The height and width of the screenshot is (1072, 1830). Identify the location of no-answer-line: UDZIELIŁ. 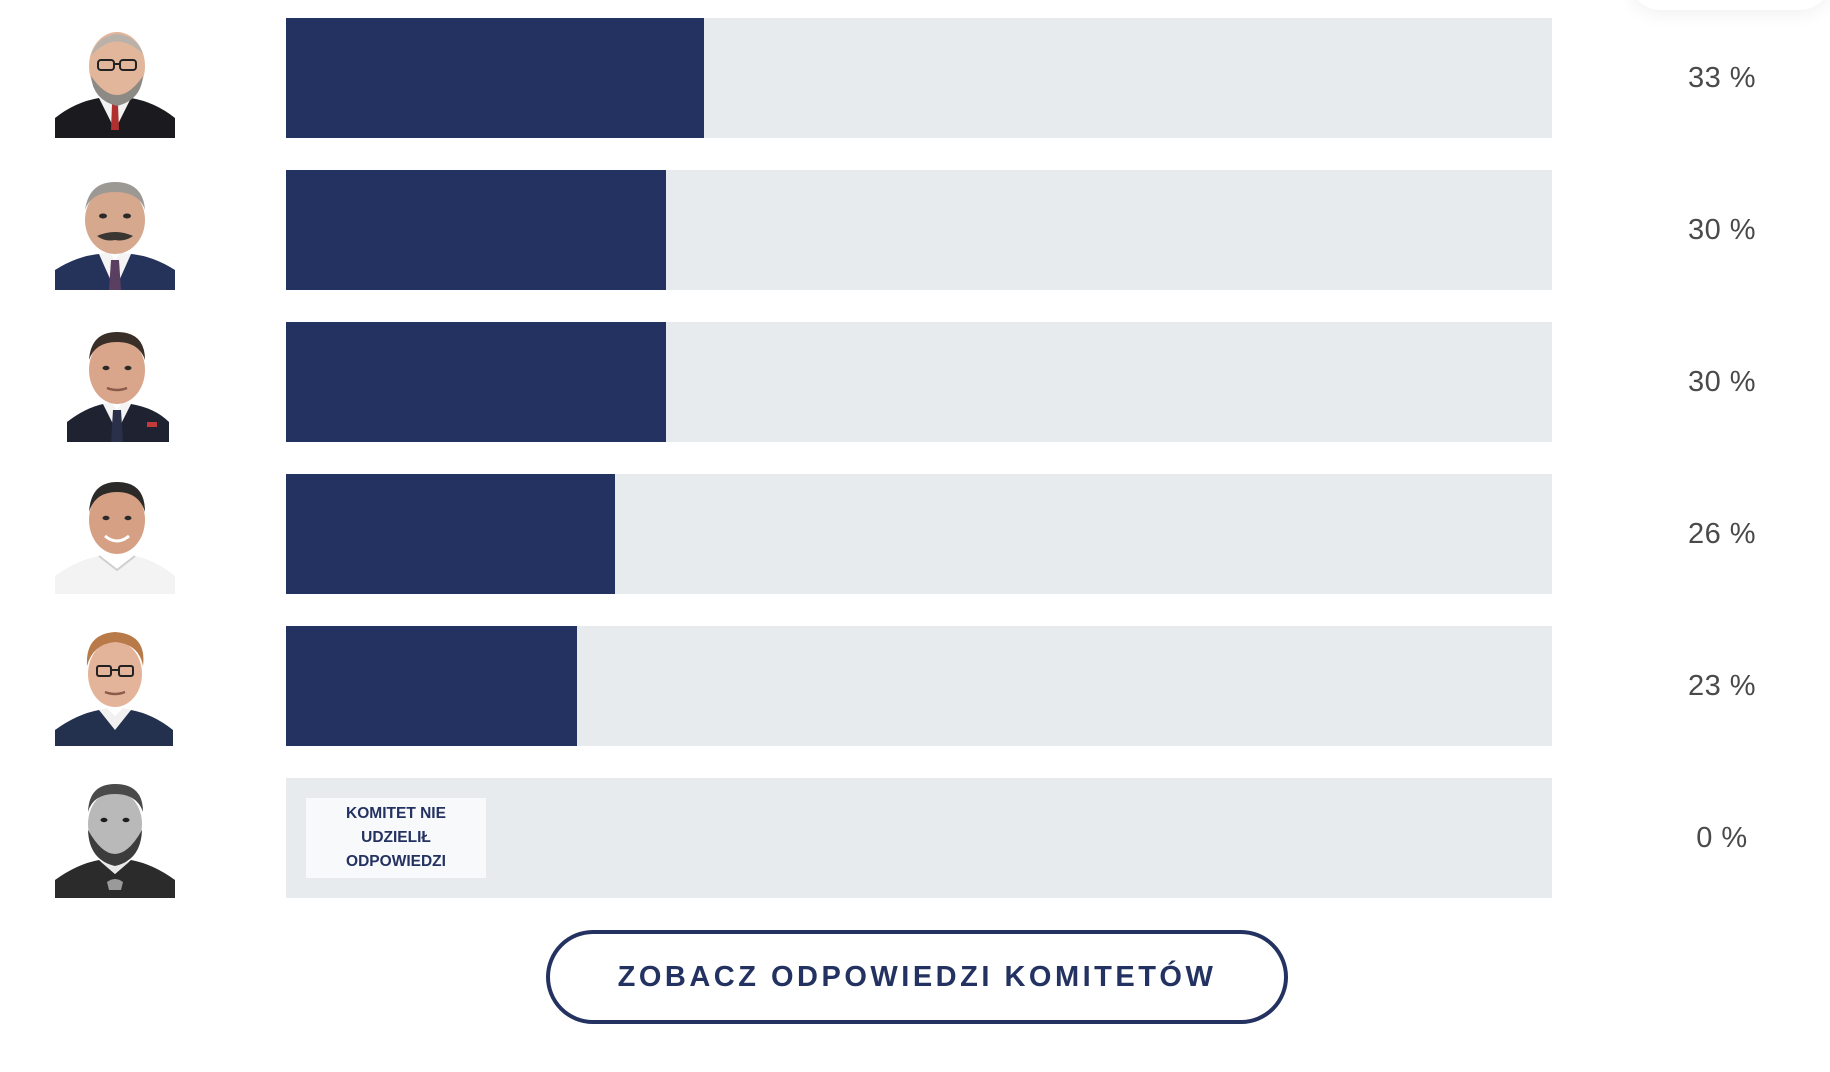
(396, 837).